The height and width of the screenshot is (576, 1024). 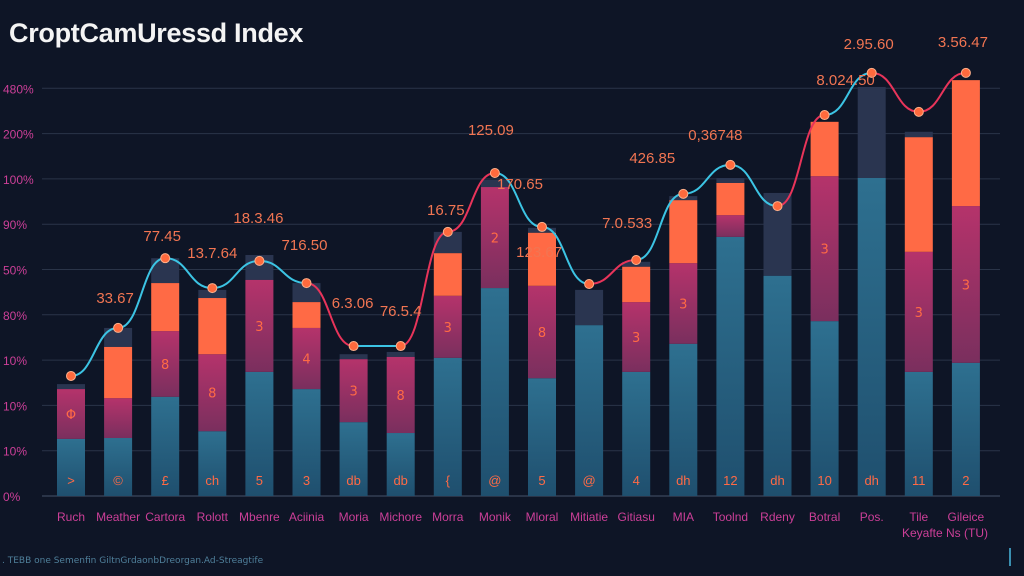 What do you see at coordinates (945, 533) in the screenshot?
I see `x-axis-extra-label: Keyafte Ns (TU)` at bounding box center [945, 533].